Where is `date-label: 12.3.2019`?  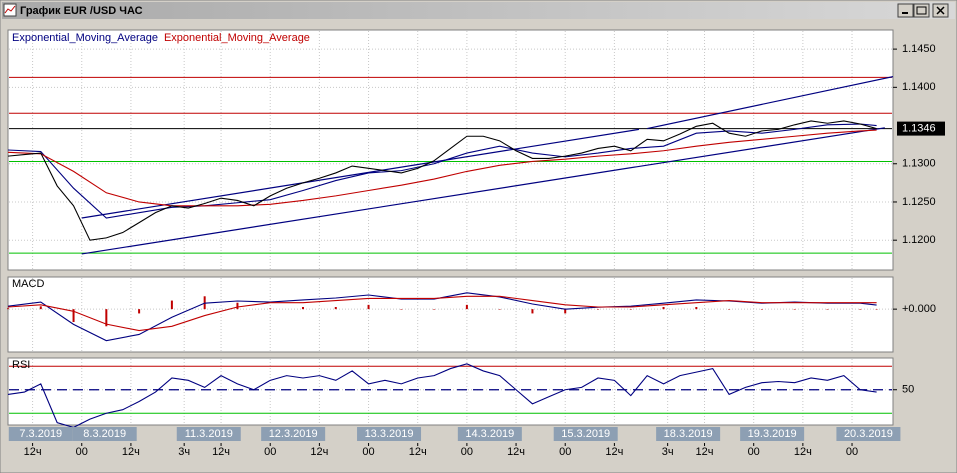 date-label: 12.3.2019 is located at coordinates (293, 434).